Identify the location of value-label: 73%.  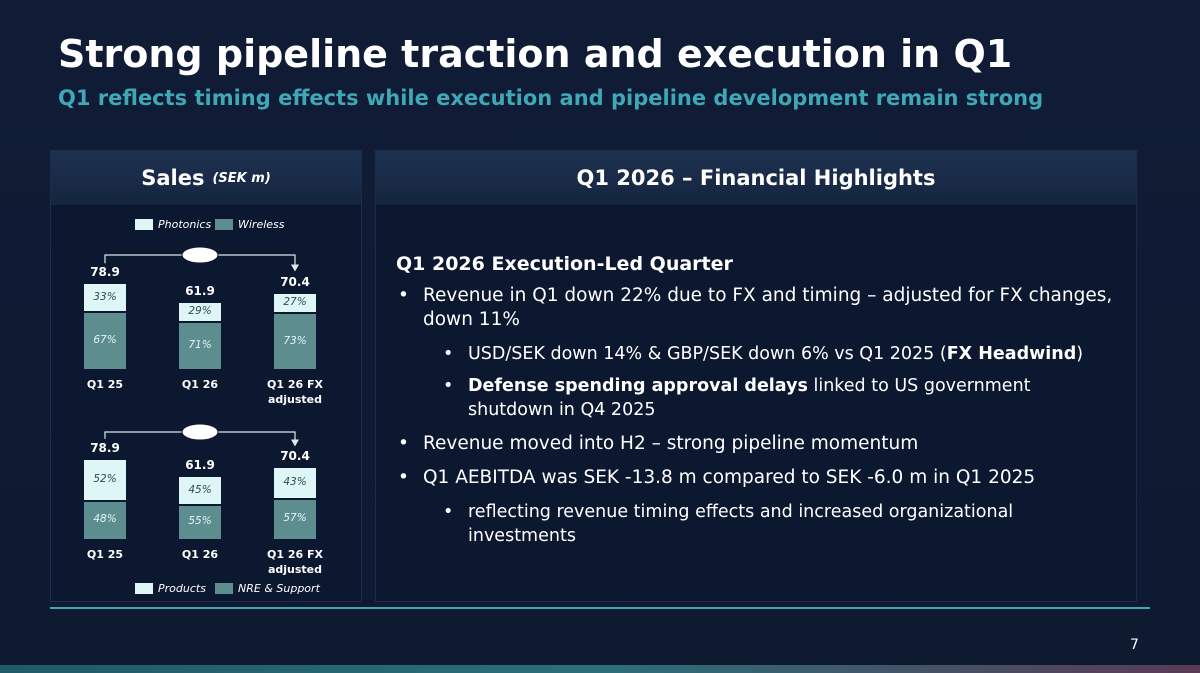
(295, 340).